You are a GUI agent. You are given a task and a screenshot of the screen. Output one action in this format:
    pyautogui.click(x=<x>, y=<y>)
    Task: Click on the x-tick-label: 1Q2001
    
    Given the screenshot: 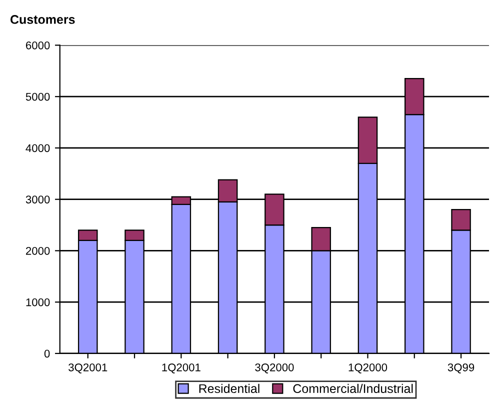 What is the action you would take?
    pyautogui.click(x=181, y=368)
    